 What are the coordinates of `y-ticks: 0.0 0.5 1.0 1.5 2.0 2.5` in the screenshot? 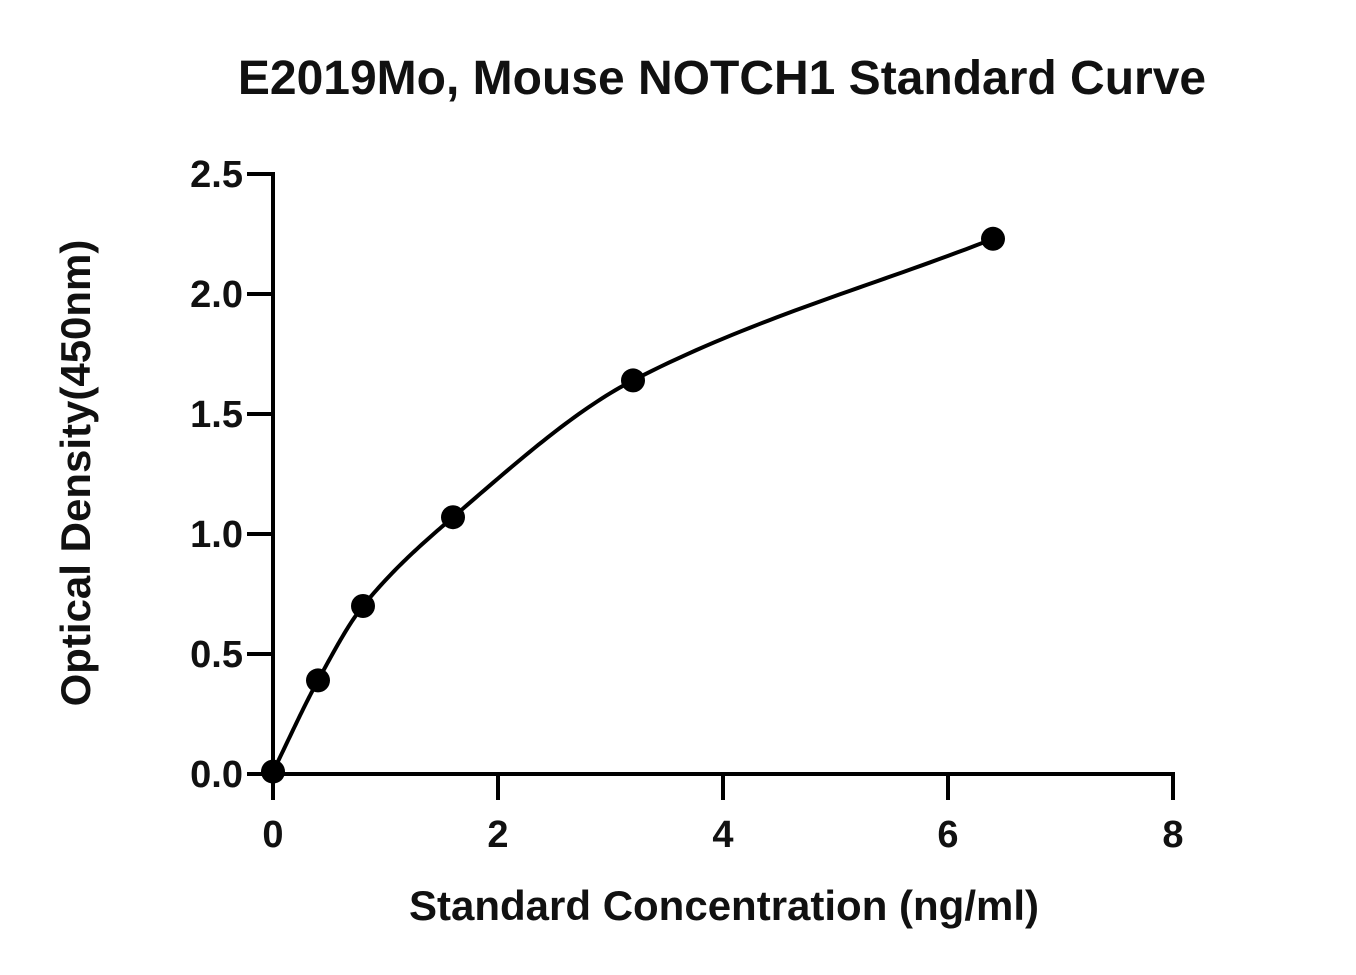 It's located at (231, 475).